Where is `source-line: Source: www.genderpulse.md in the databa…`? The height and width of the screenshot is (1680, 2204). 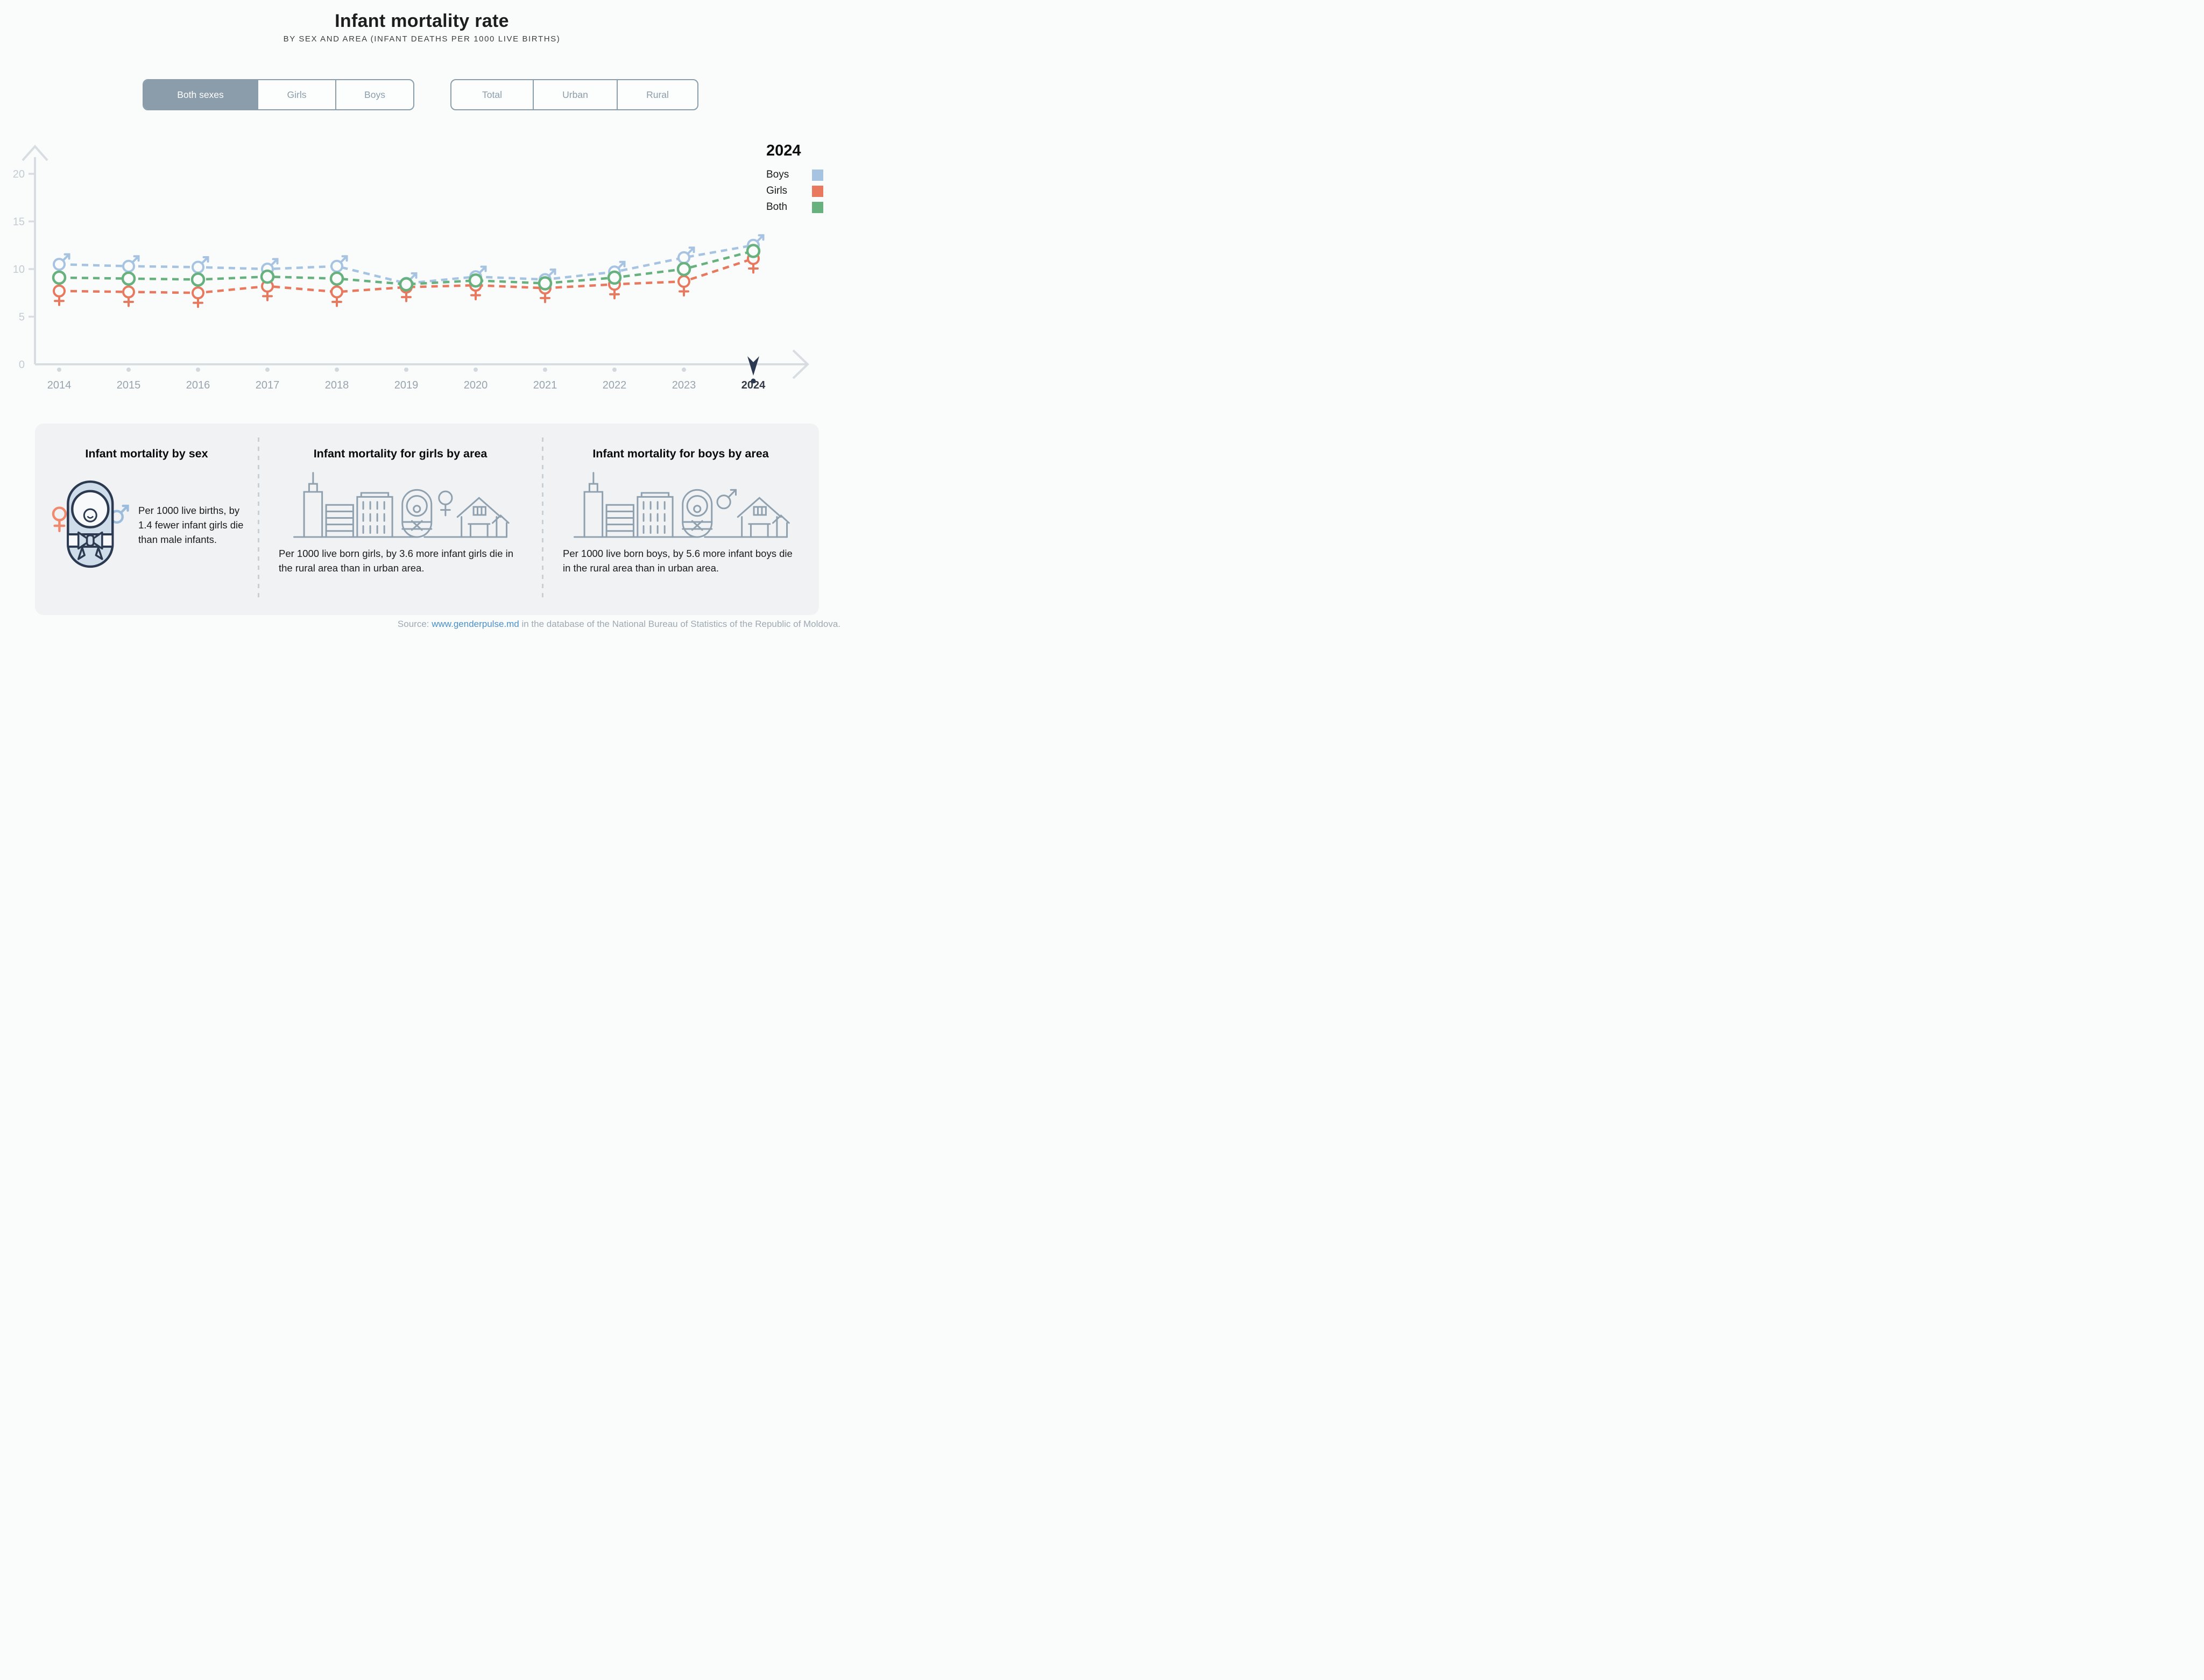 source-line: Source: www.genderpulse.md in the databa… is located at coordinates (422, 624).